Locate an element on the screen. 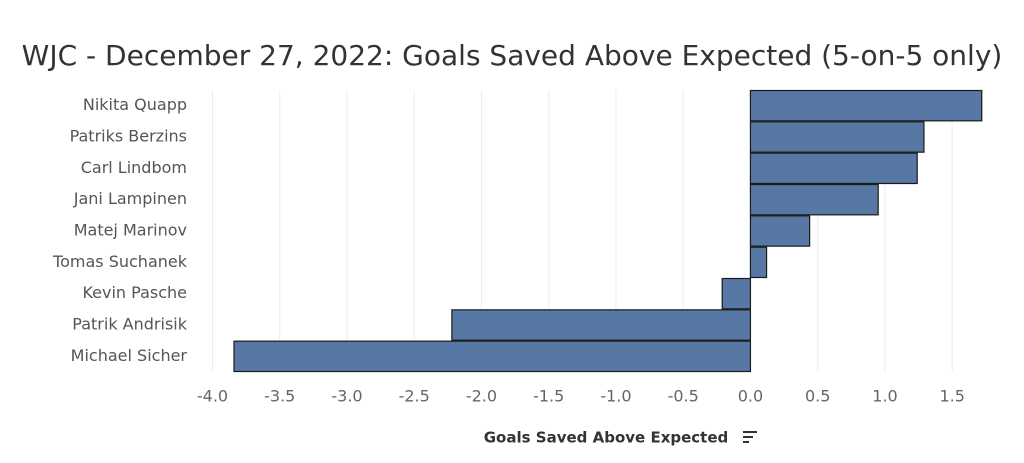 The height and width of the screenshot is (463, 1024). sort-icon is located at coordinates (750, 437).